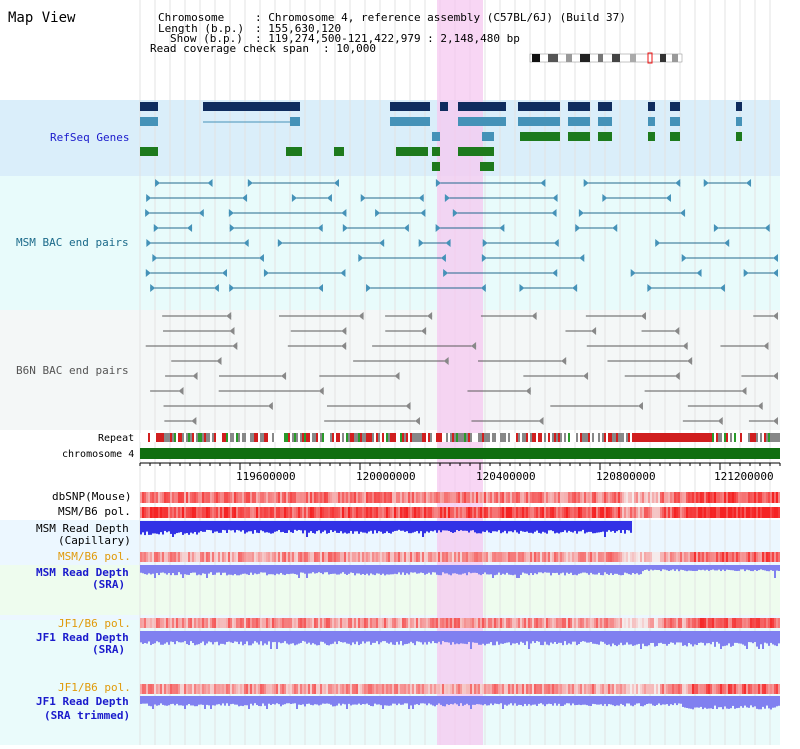 This screenshot has height=749, width=800. Describe the element at coordinates (460, 497) in the screenshot. I see `dbsnp-track` at that location.